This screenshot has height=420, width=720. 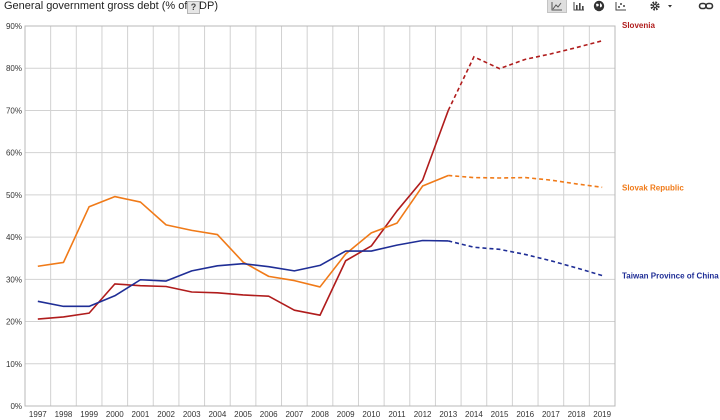 What do you see at coordinates (500, 414) in the screenshot?
I see `x-tick-label: 2015` at bounding box center [500, 414].